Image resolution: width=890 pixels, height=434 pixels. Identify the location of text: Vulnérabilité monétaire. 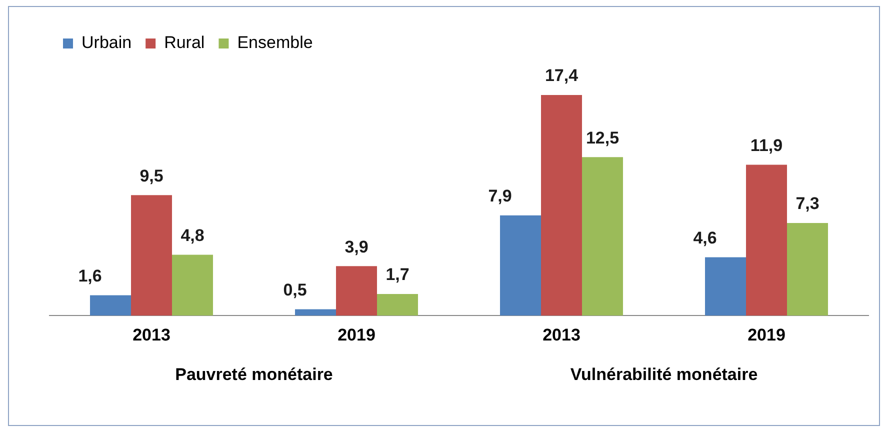
(664, 375).